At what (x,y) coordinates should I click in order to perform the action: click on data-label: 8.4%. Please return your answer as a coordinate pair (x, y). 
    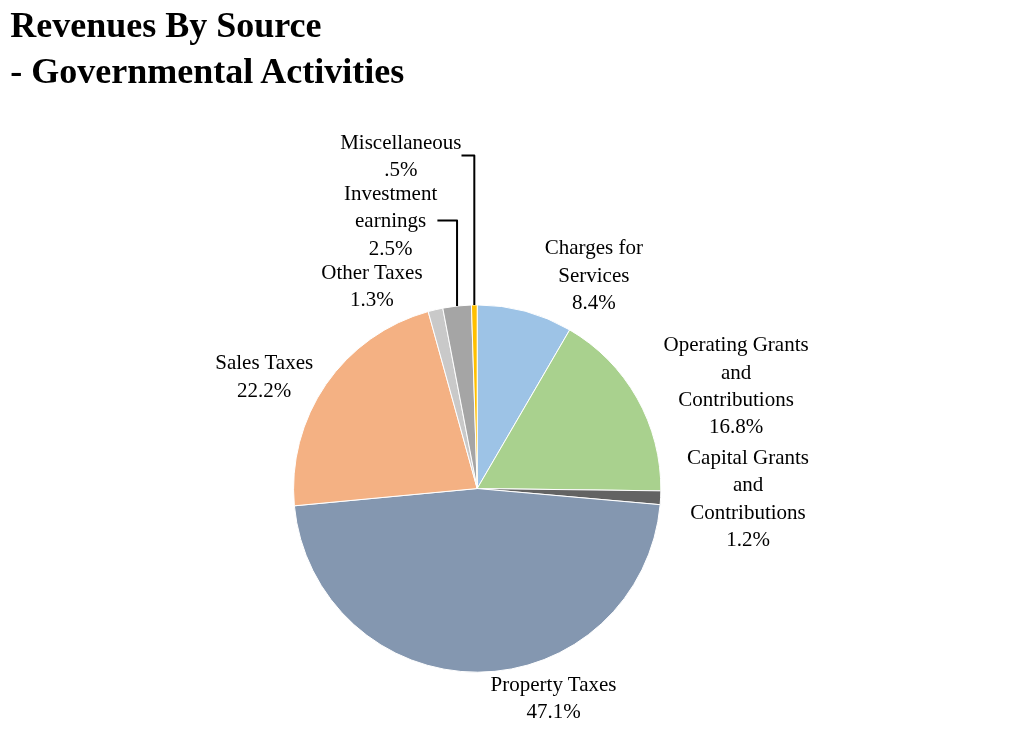
    Looking at the image, I should click on (593, 301).